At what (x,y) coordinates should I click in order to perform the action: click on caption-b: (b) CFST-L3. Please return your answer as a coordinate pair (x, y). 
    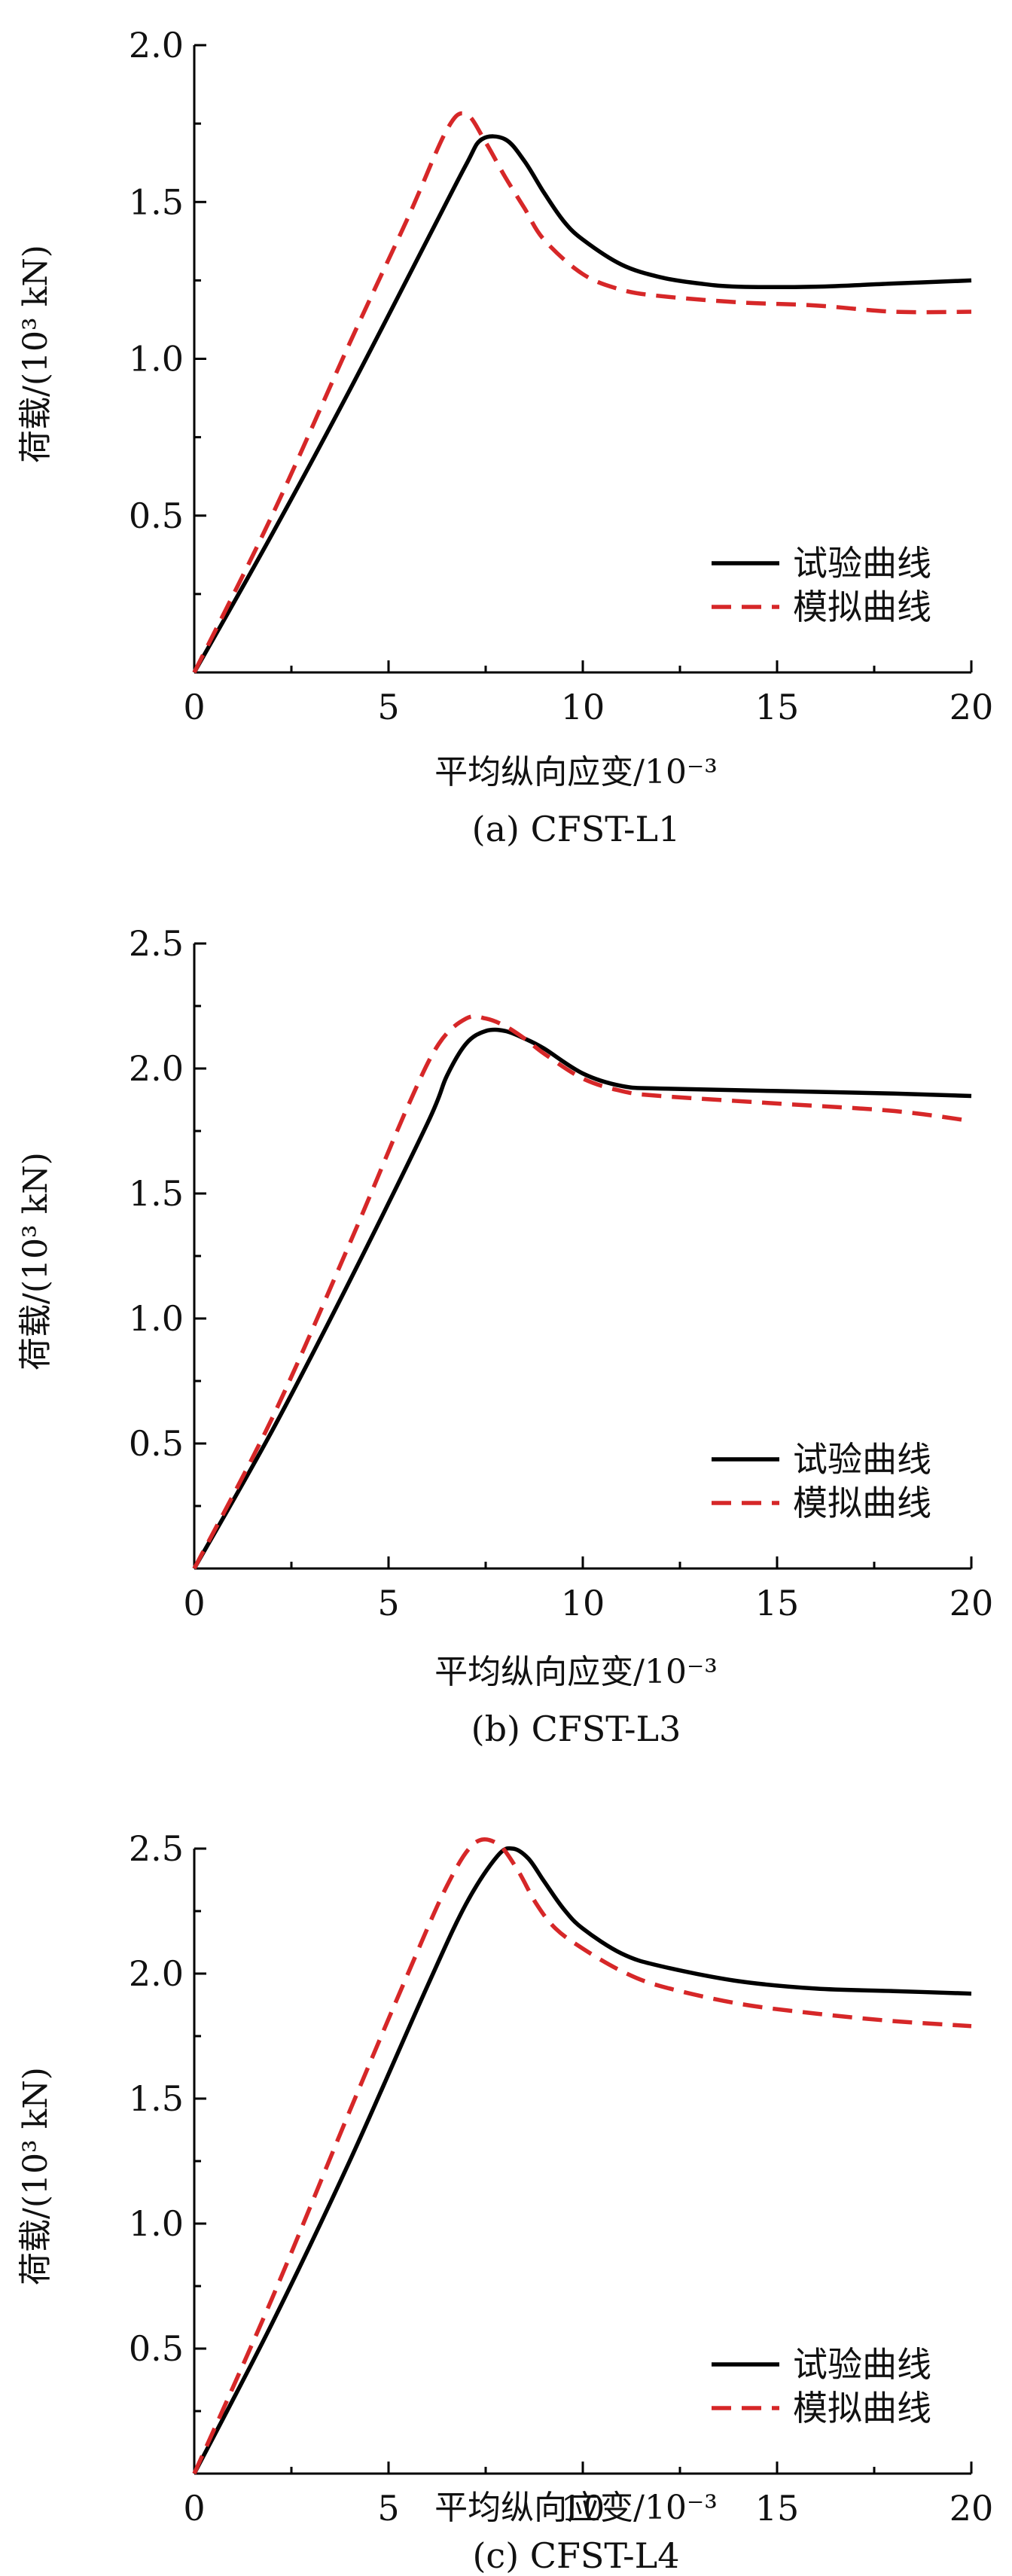
    Looking at the image, I should click on (576, 1729).